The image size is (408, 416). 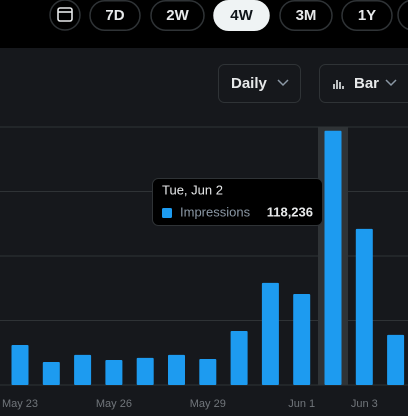 What do you see at coordinates (215, 211) in the screenshot?
I see `tooltip-series: Impressions` at bounding box center [215, 211].